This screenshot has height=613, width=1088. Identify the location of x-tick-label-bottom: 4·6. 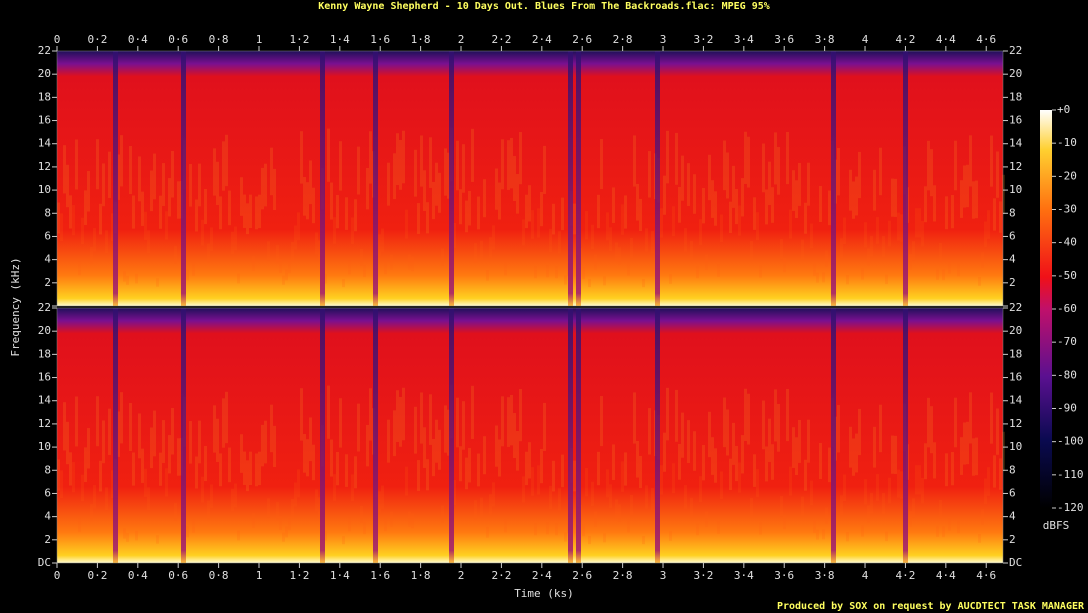
(986, 575).